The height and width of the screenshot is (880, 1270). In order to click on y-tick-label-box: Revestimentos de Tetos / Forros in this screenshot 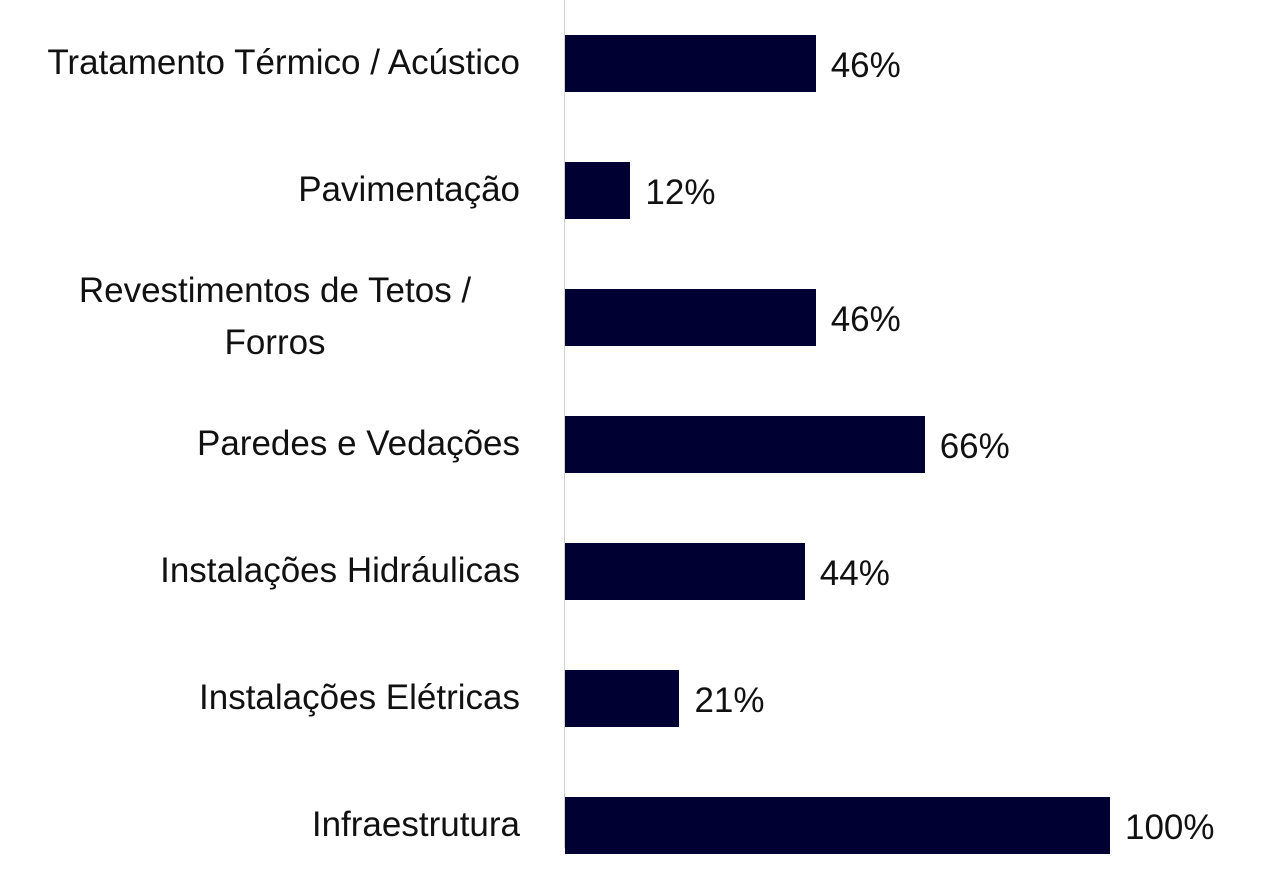, I will do `click(275, 317)`.